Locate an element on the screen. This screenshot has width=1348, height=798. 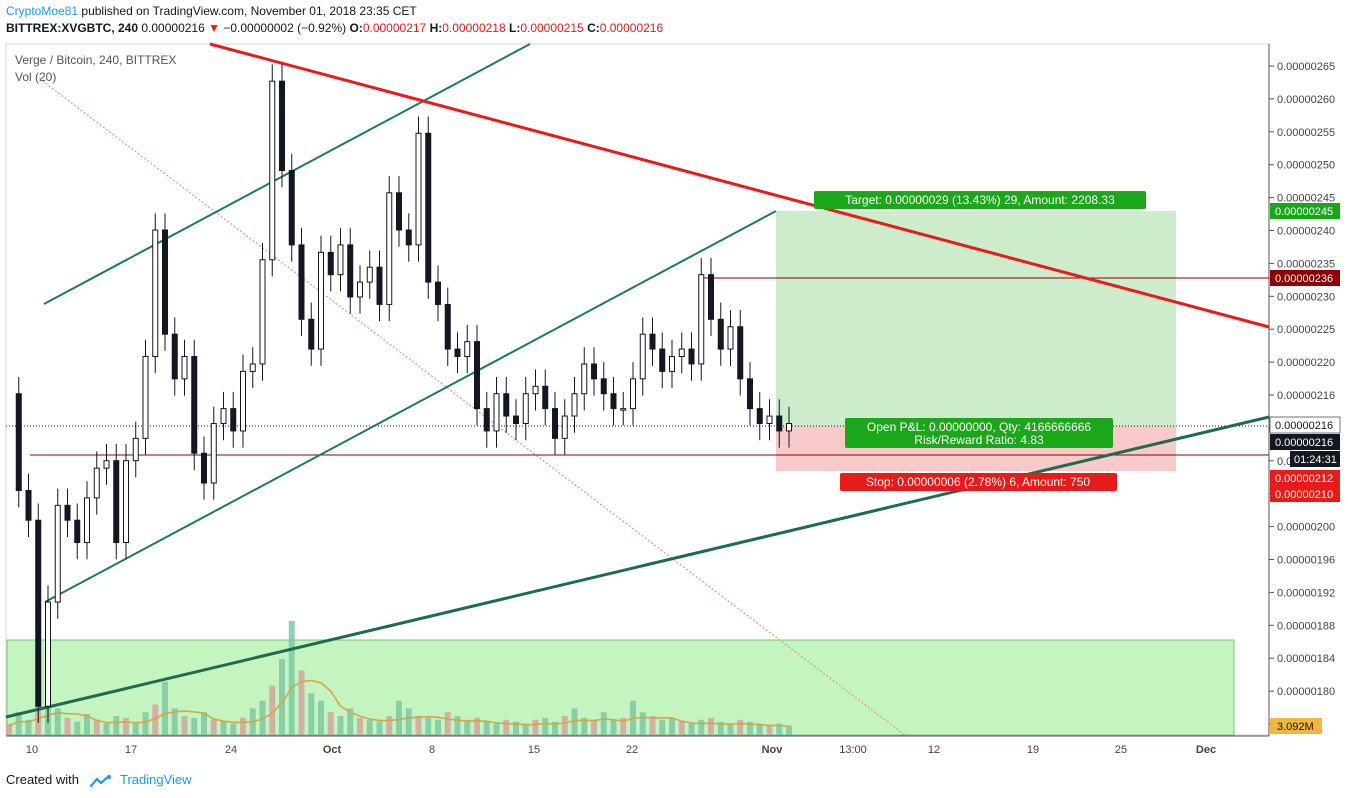
y-tick-label: 0.00000245 is located at coordinates (1306, 199).